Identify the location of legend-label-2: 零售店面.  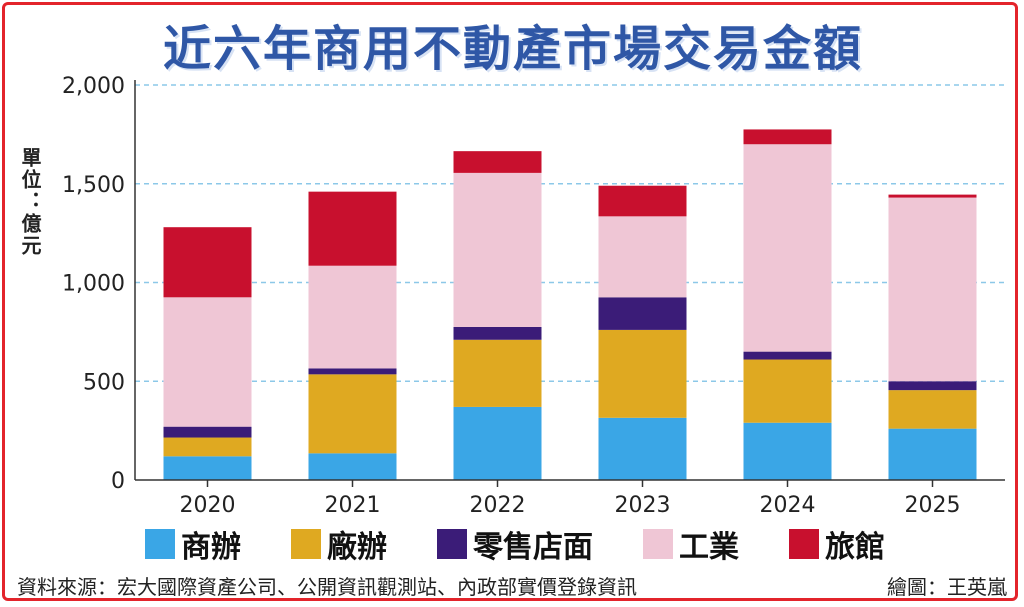
(533, 547).